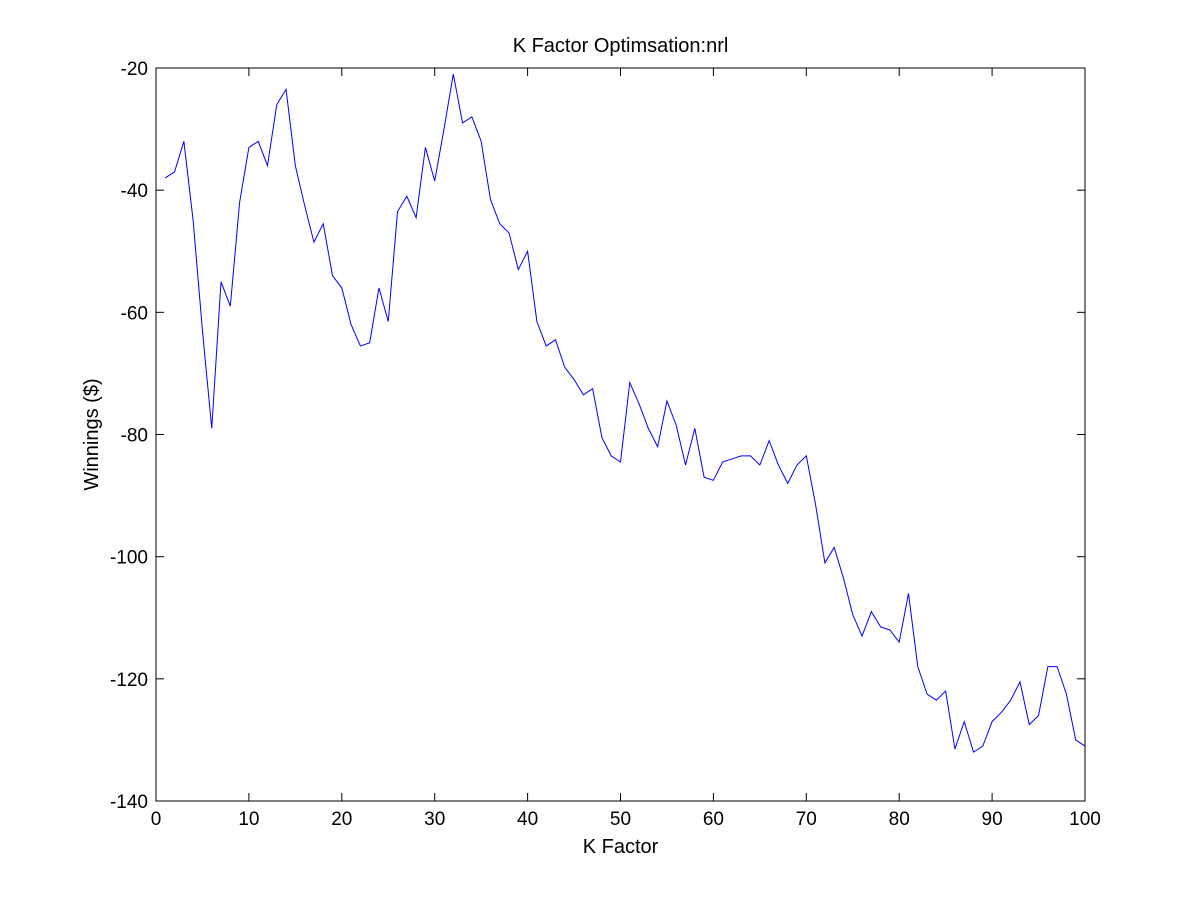  Describe the element at coordinates (434, 819) in the screenshot. I see `x-tick-label: 30` at that location.